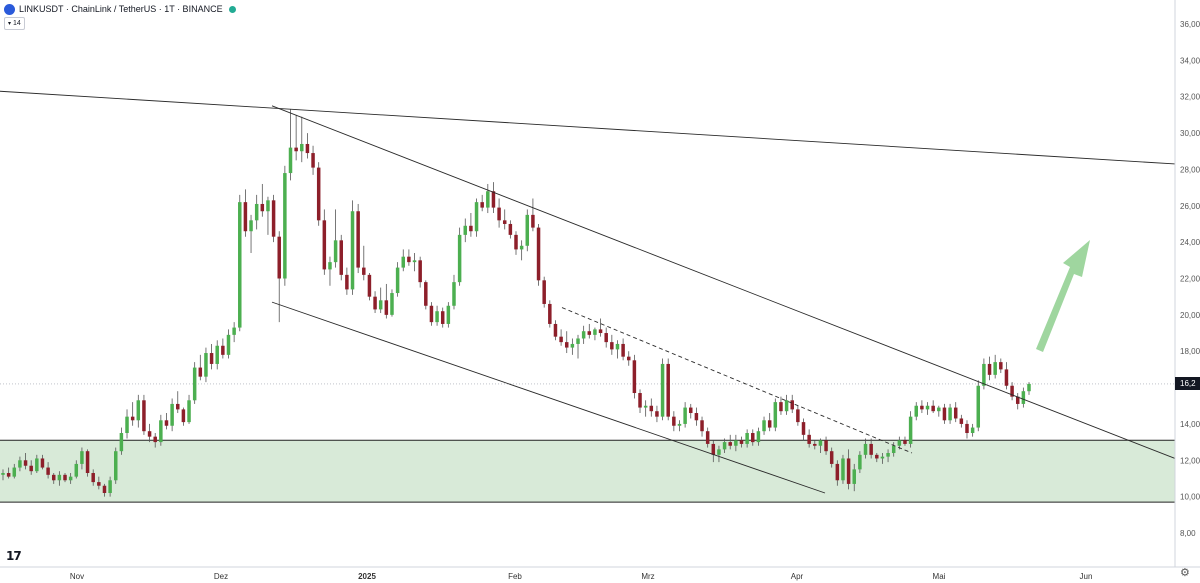 The image size is (1200, 583). What do you see at coordinates (1188, 533) in the screenshot?
I see `price-tick-label: 8,00` at bounding box center [1188, 533].